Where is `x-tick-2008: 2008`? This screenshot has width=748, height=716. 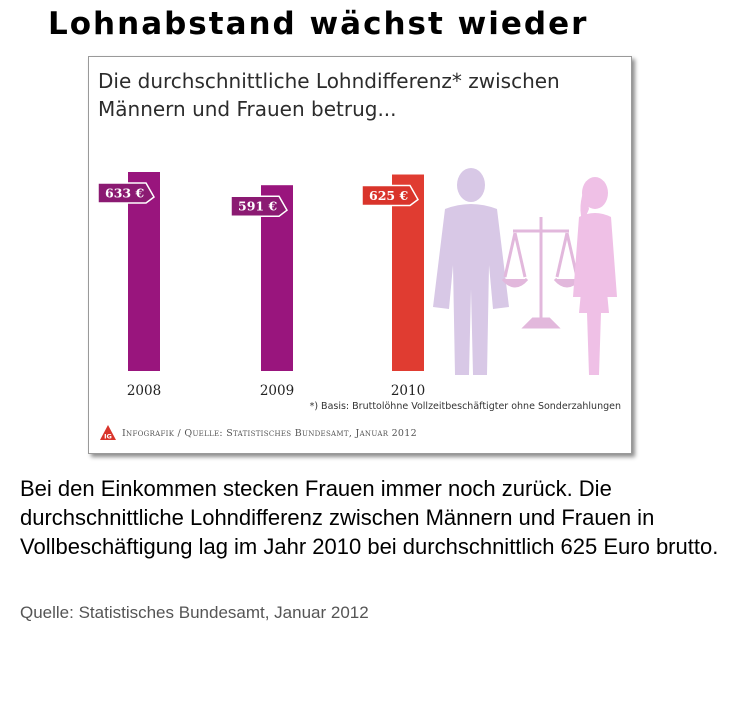 x-tick-2008: 2008 is located at coordinates (144, 391).